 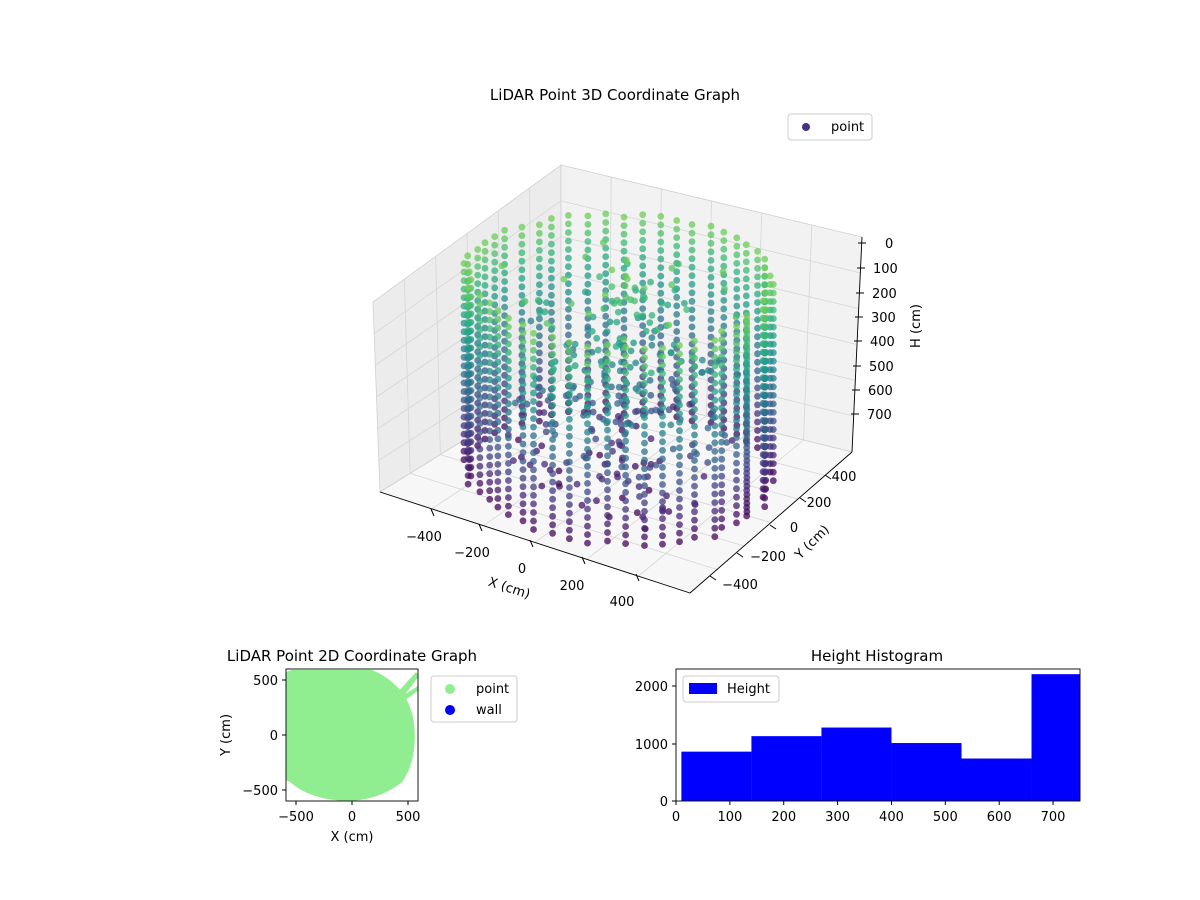 I want to click on y-tick-label-hist: 0, so click(x=664, y=802).